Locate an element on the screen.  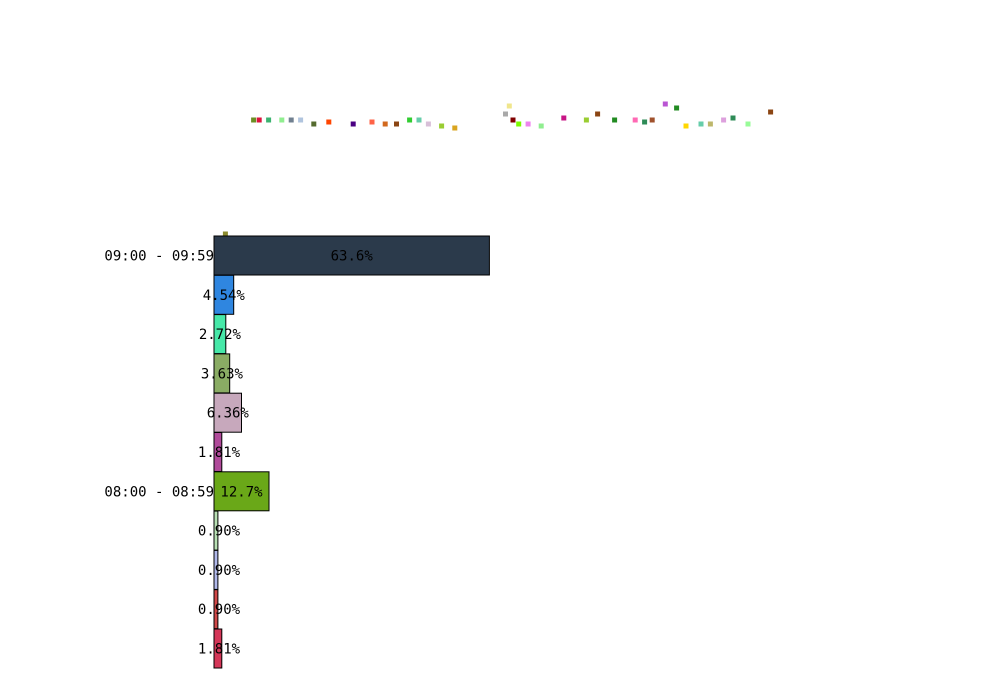
bar-value-label-6: 12.7% is located at coordinates (241, 492).